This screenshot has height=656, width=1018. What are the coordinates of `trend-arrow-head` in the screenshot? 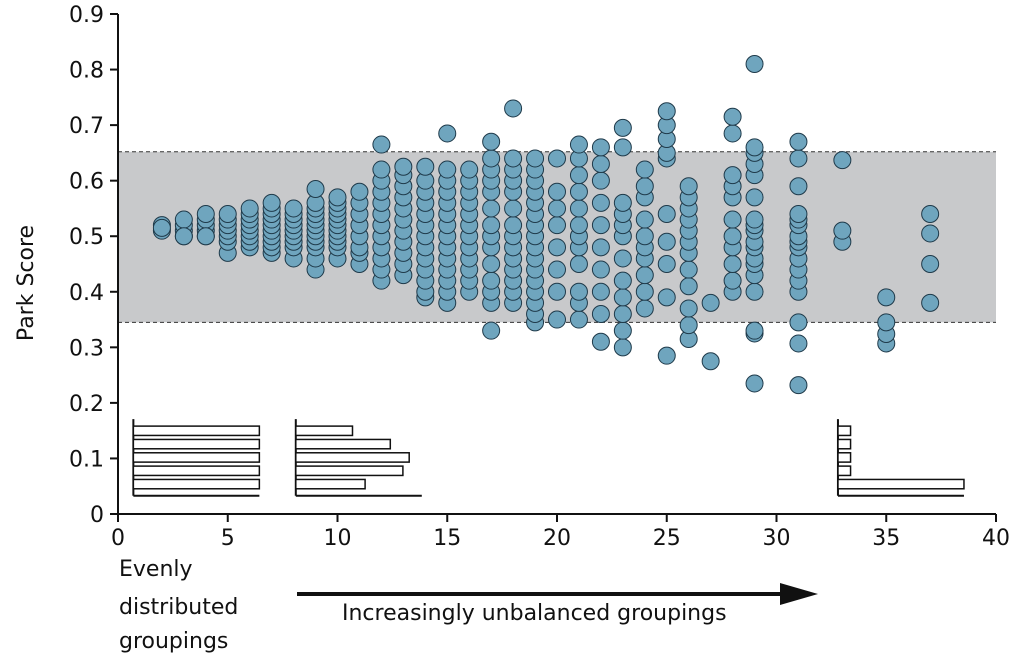 It's located at (799, 594).